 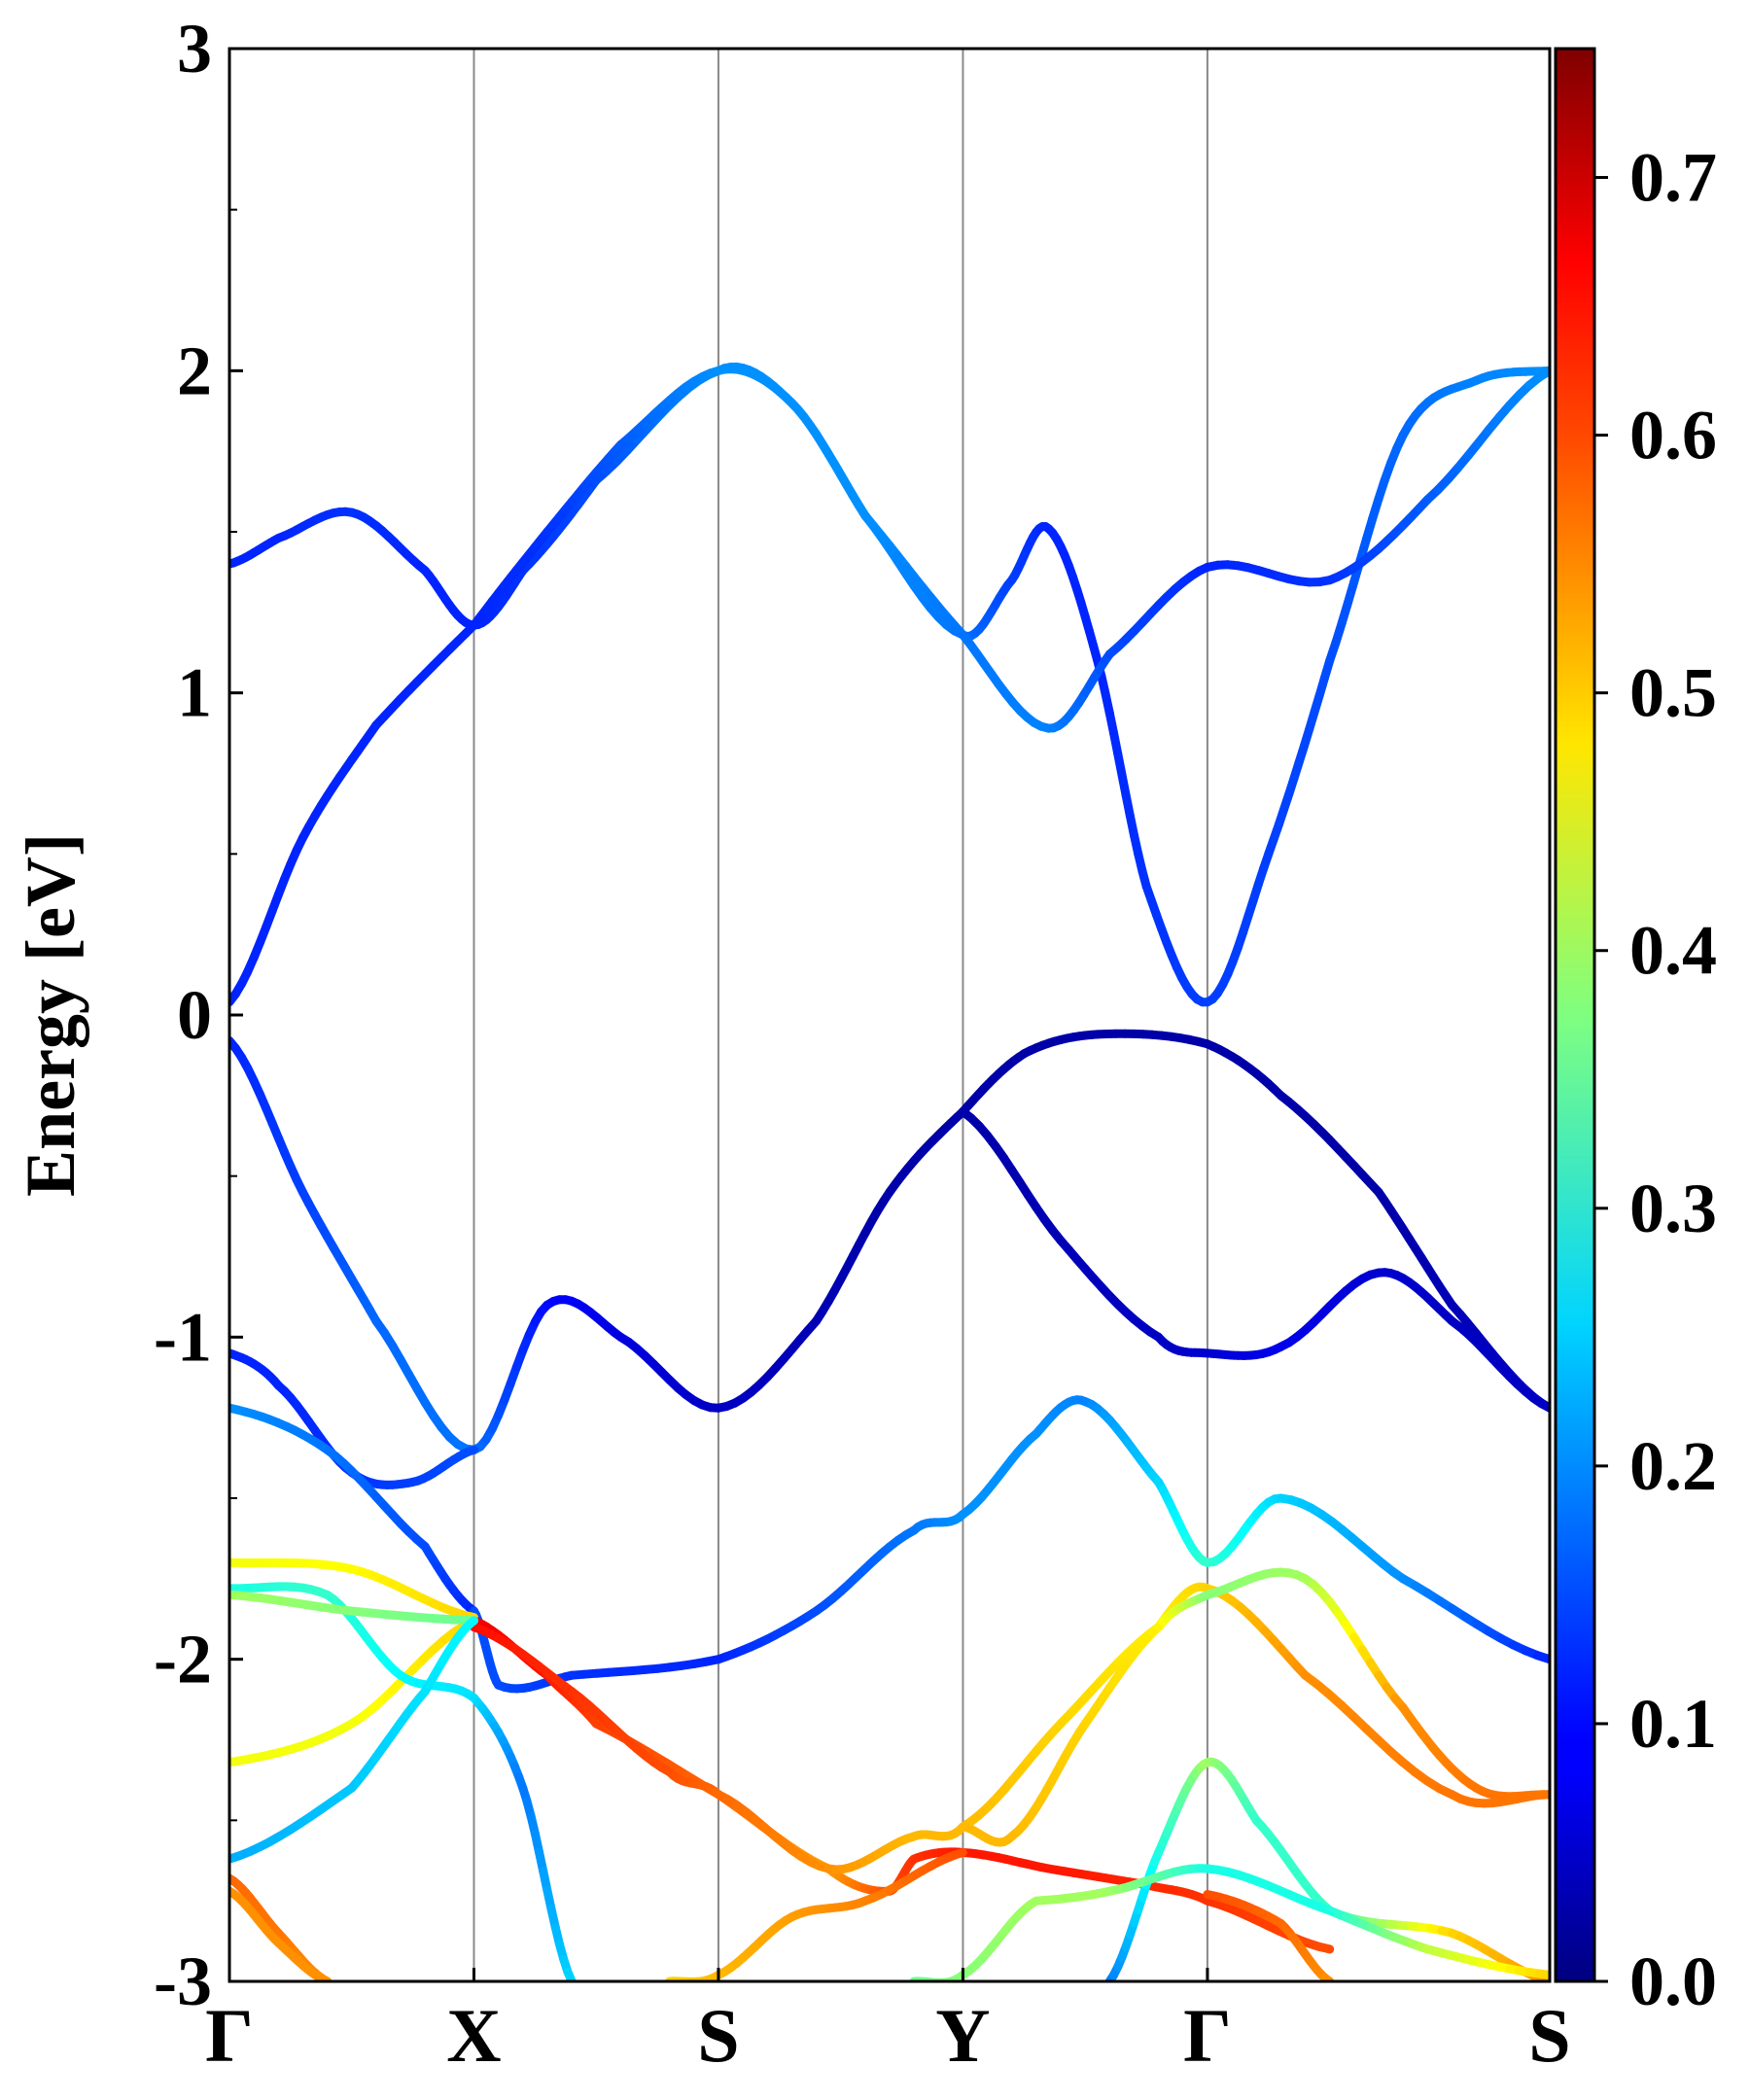 I want to click on y-tick-label: -1, so click(x=183, y=1337).